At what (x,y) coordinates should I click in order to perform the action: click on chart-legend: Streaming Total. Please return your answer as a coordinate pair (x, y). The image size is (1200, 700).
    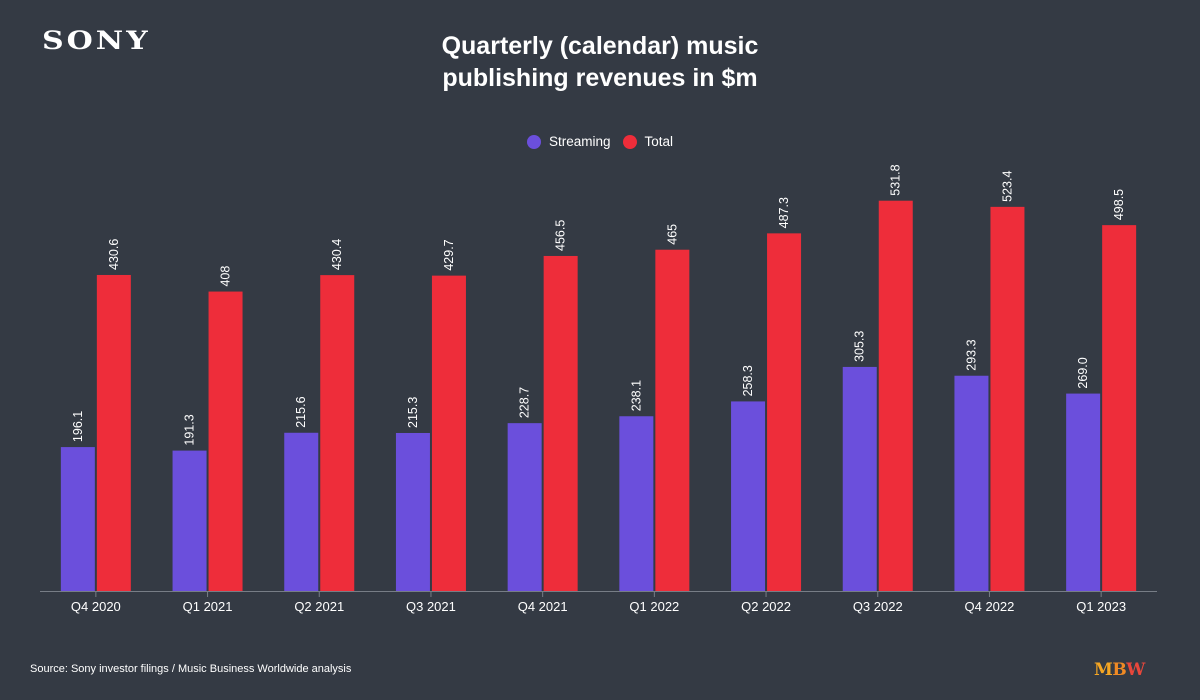
    Looking at the image, I should click on (600, 141).